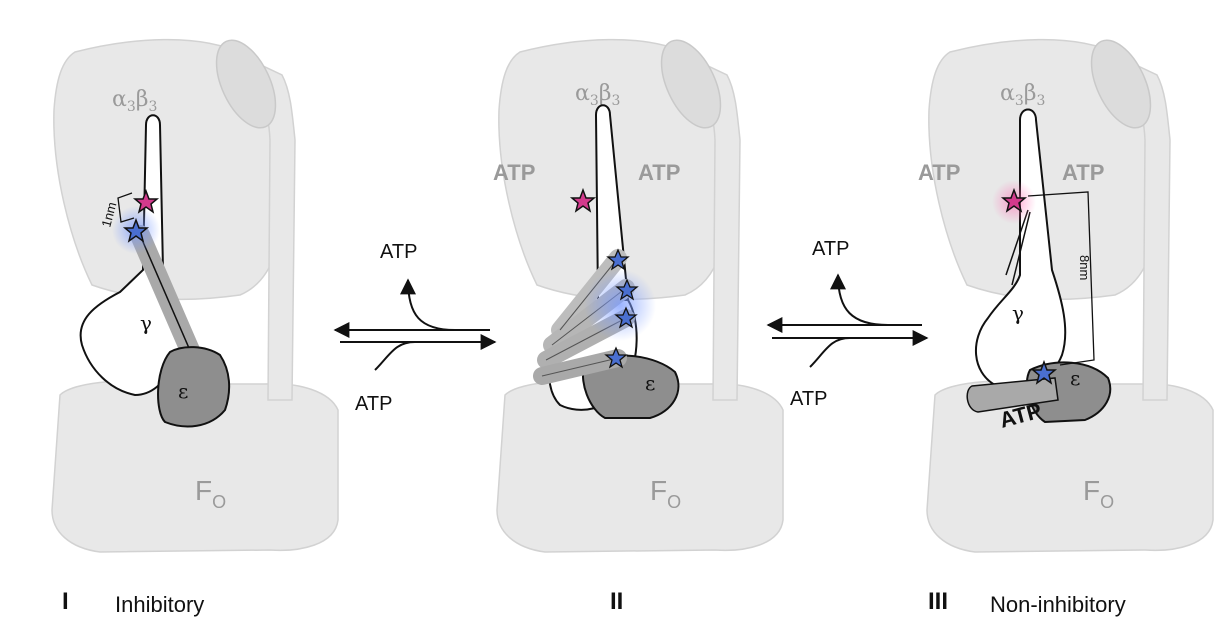 The height and width of the screenshot is (631, 1226). Describe the element at coordinates (620, 305) in the screenshot. I see `blue-star-glow` at that location.